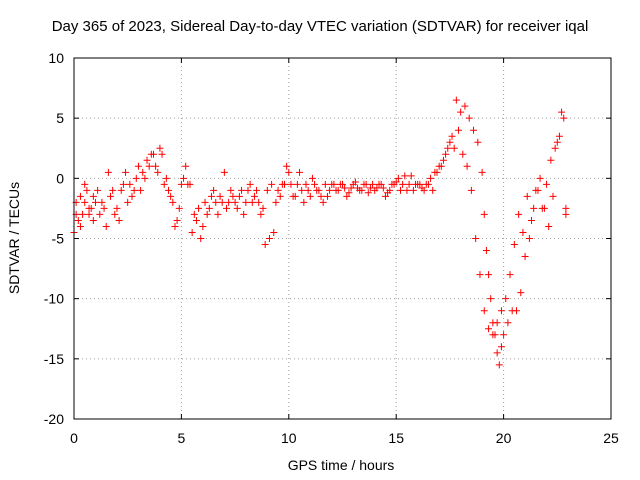 This screenshot has width=640, height=480. Describe the element at coordinates (182, 438) in the screenshot. I see `x-tick-label: 5` at that location.